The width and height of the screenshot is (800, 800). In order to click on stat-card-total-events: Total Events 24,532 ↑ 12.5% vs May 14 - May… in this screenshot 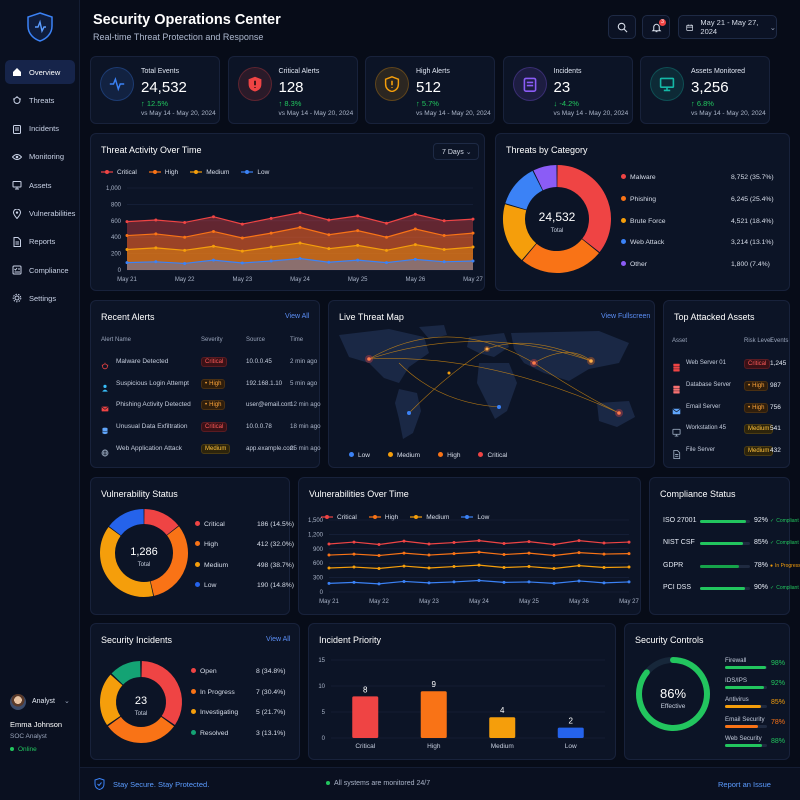, I will do `click(155, 90)`.